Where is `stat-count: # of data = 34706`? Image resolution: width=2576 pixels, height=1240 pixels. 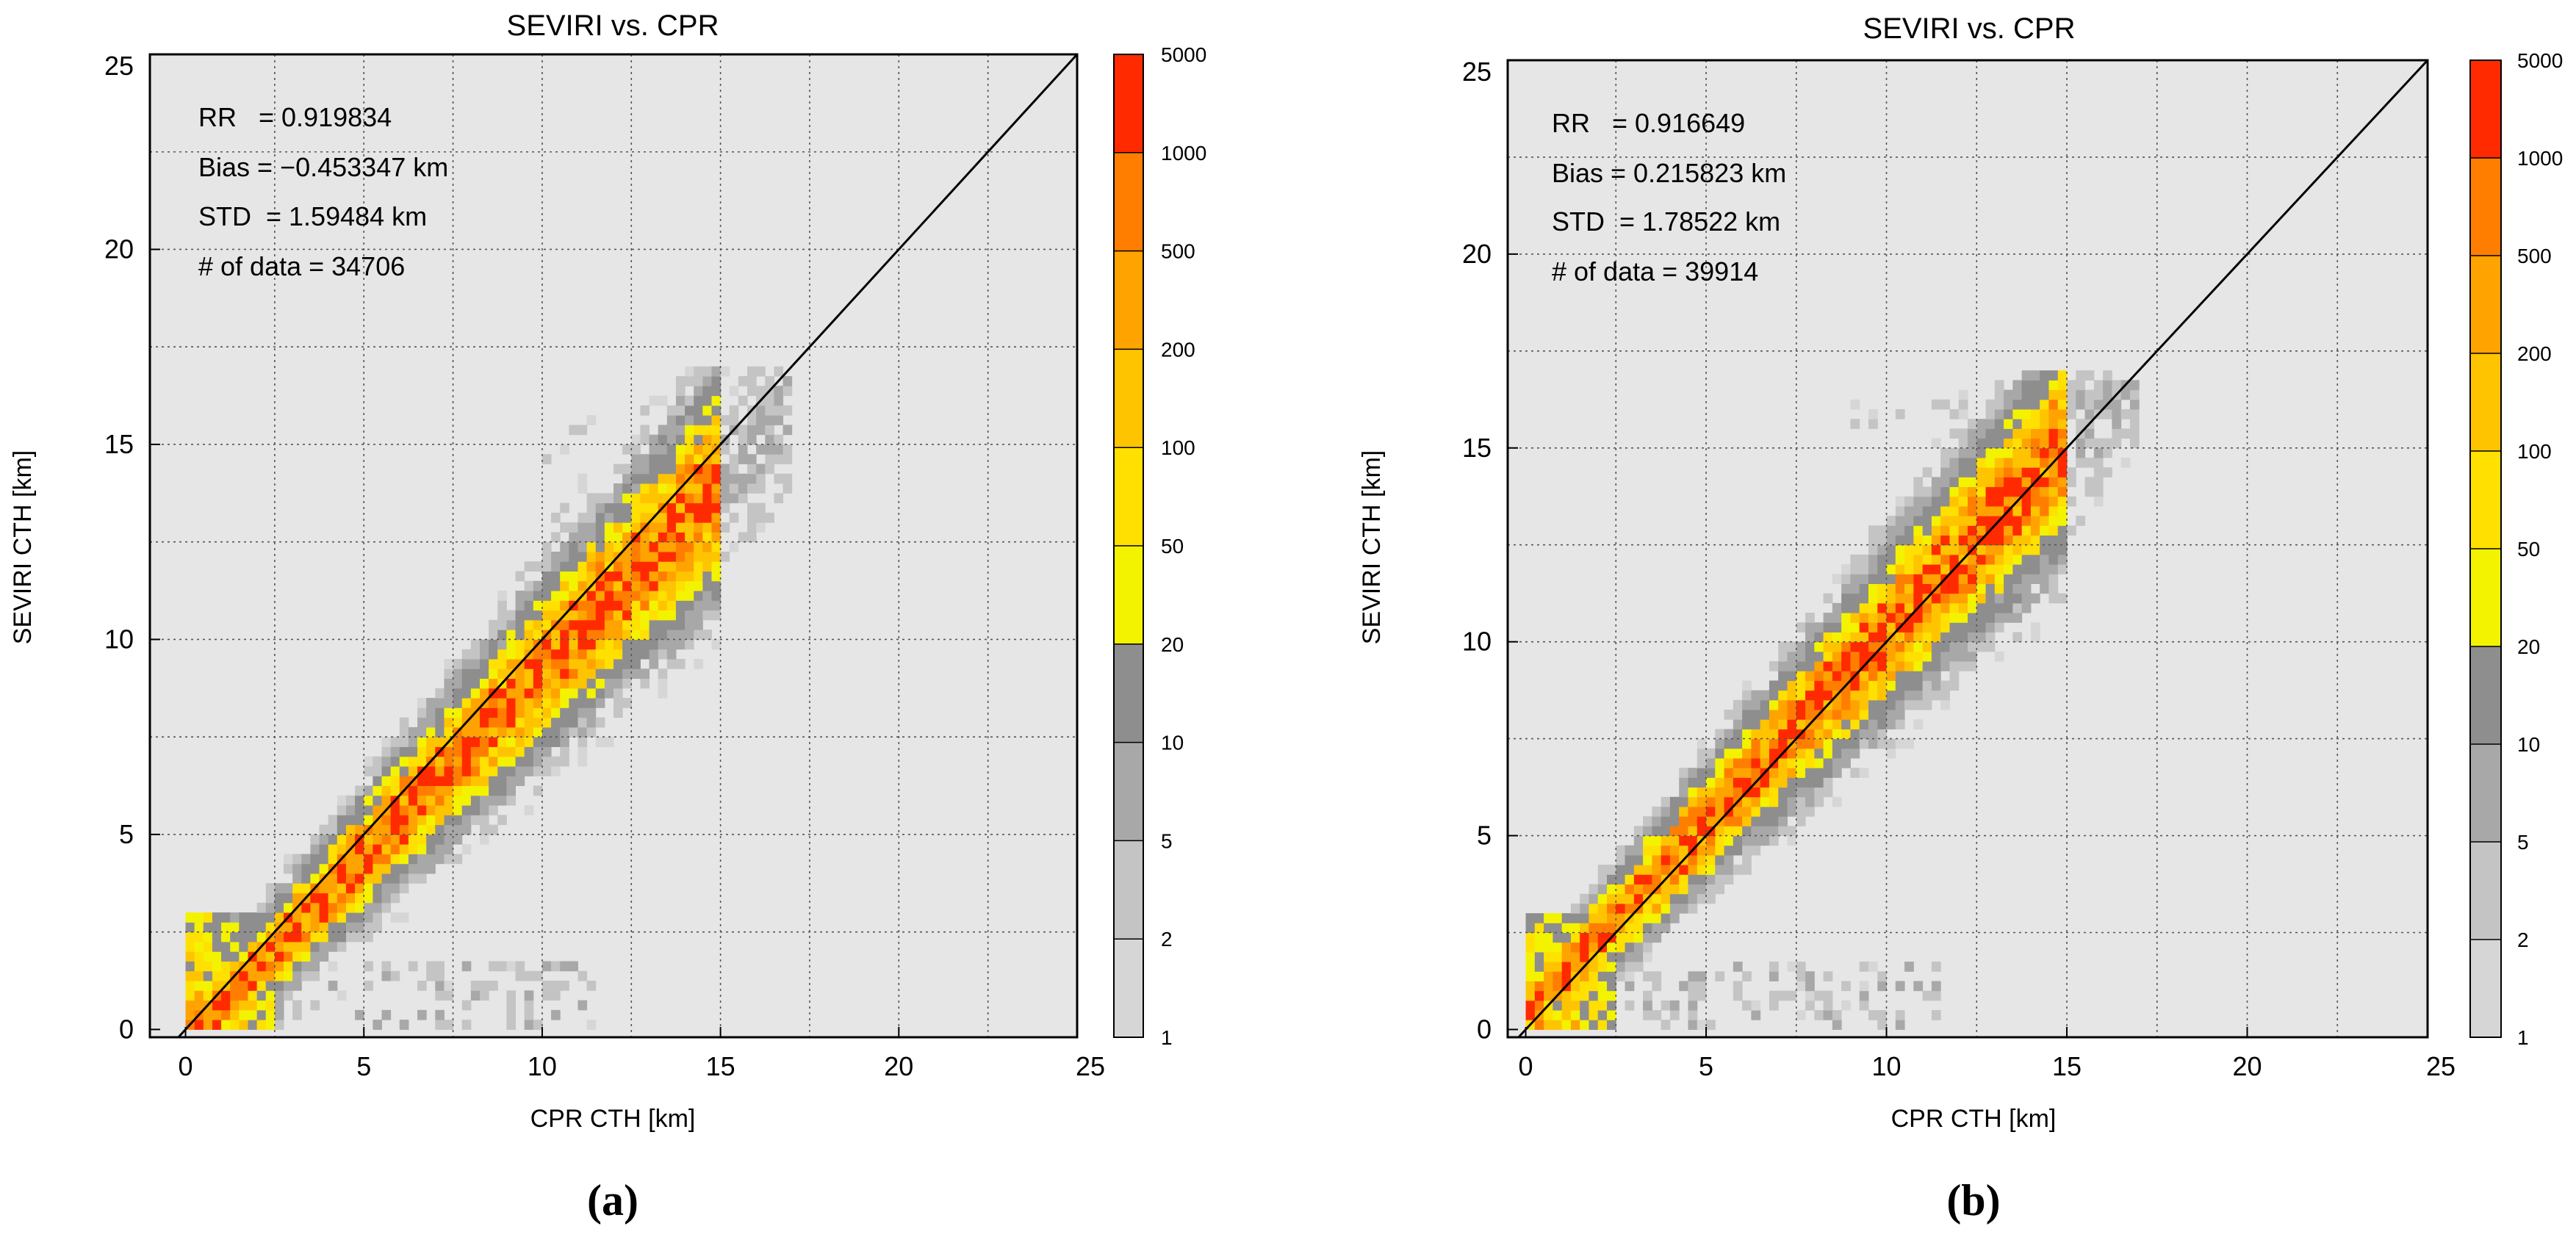
stat-count: # of data = 34706 is located at coordinates (301, 266).